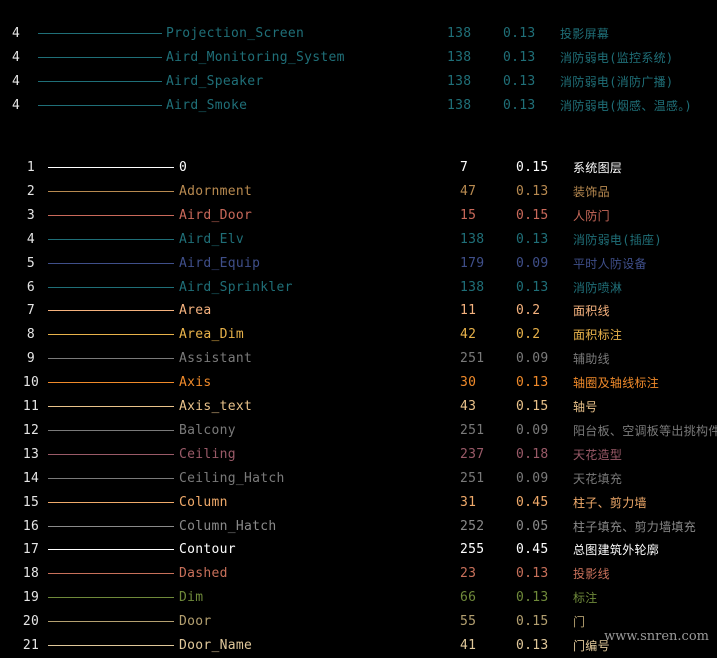 The height and width of the screenshot is (658, 717). Describe the element at coordinates (626, 106) in the screenshot. I see `layer-description: 消防弱电(烟感、温感。)` at that location.